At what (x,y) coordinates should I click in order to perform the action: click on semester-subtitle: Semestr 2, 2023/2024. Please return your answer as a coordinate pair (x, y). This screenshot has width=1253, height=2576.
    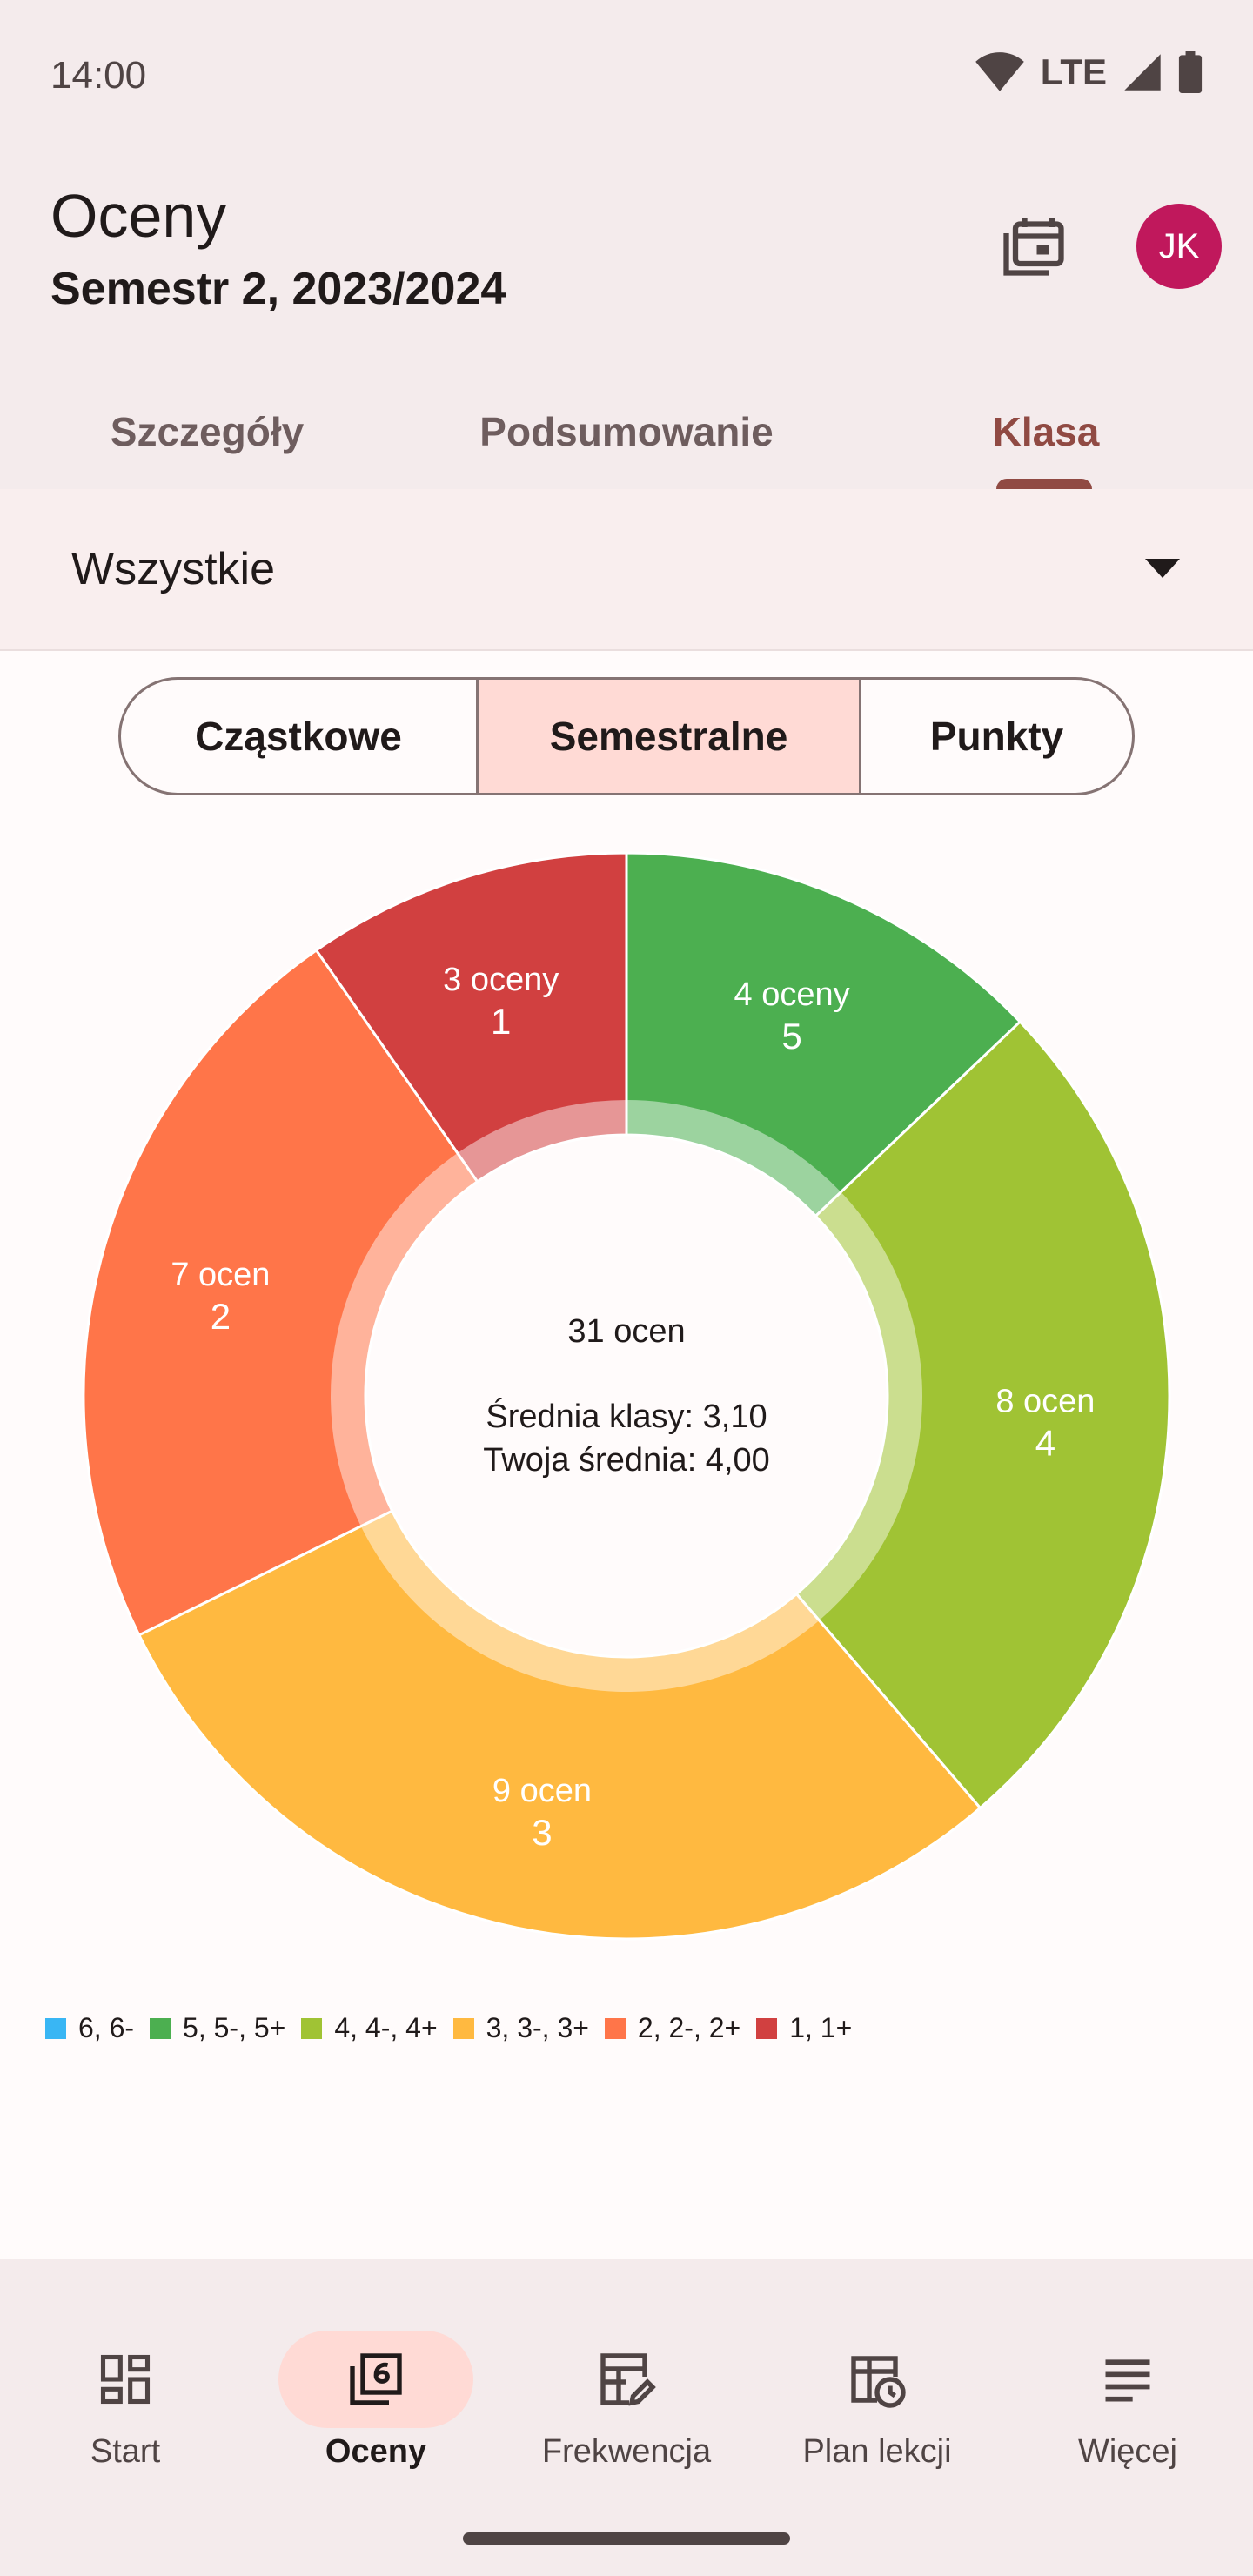
    Looking at the image, I should click on (278, 289).